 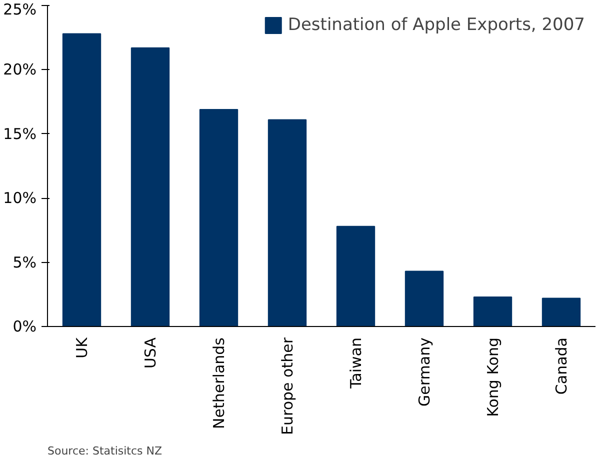 I want to click on x-tick-label: USA, so click(x=150, y=352).